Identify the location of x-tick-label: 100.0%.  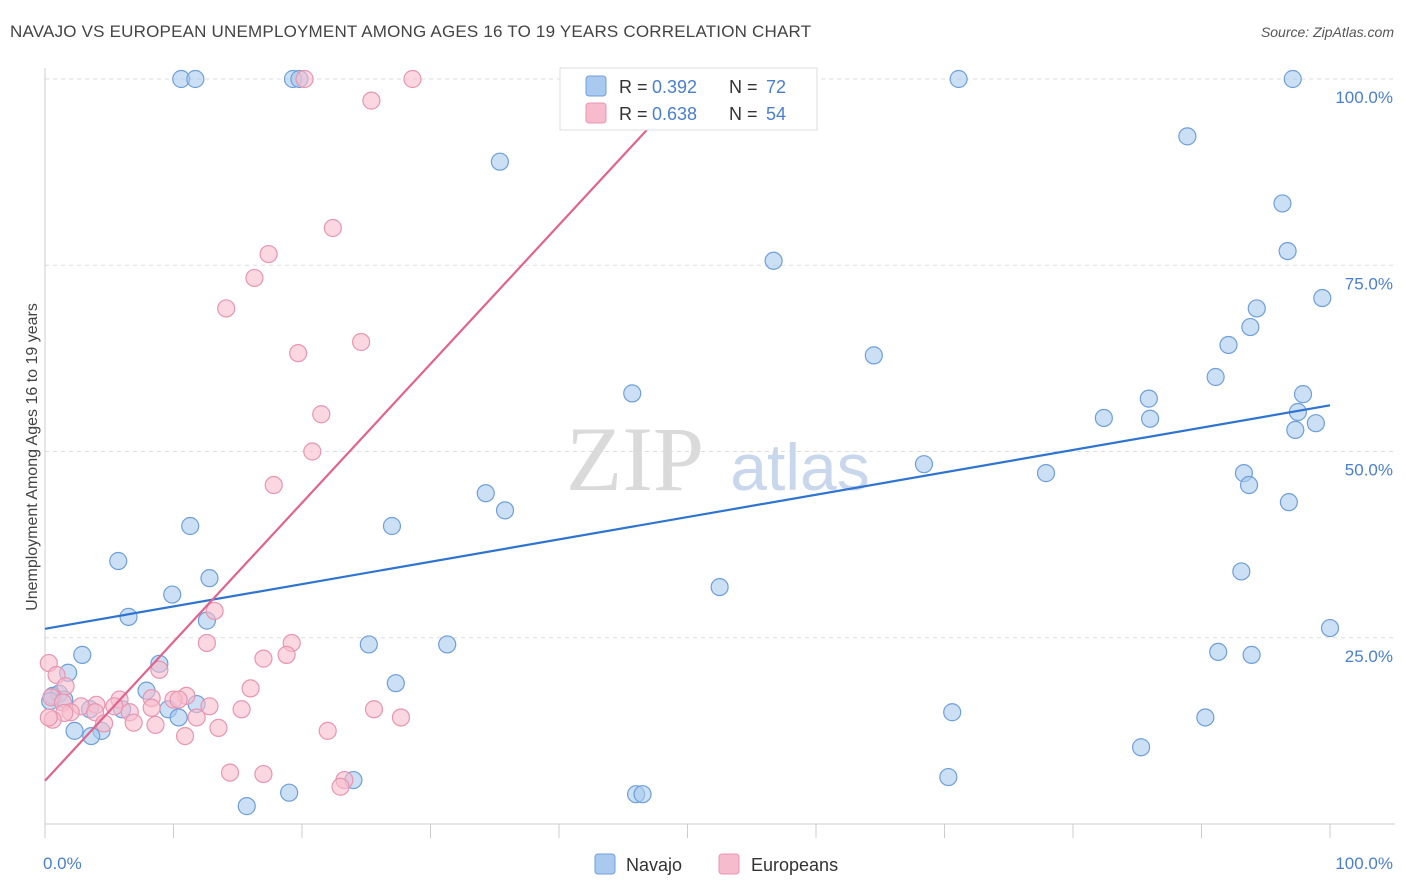
(1364, 863).